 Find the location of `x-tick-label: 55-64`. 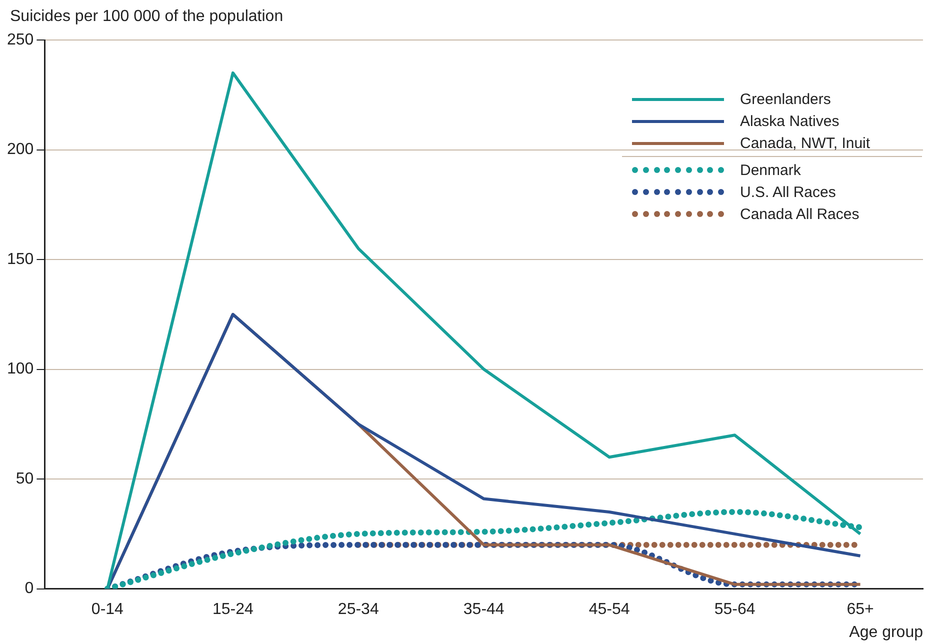

x-tick-label: 55-64 is located at coordinates (735, 609).